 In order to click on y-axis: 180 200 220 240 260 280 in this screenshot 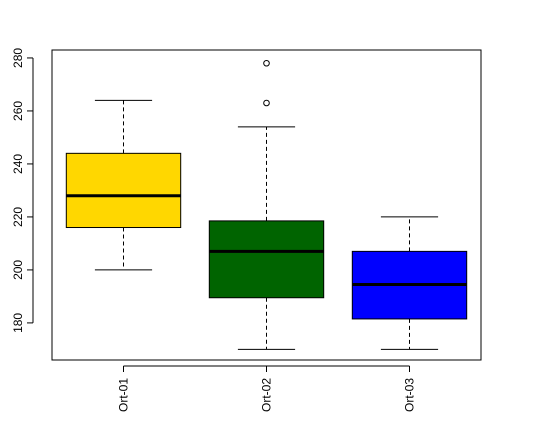, I will do `click(22, 190)`.